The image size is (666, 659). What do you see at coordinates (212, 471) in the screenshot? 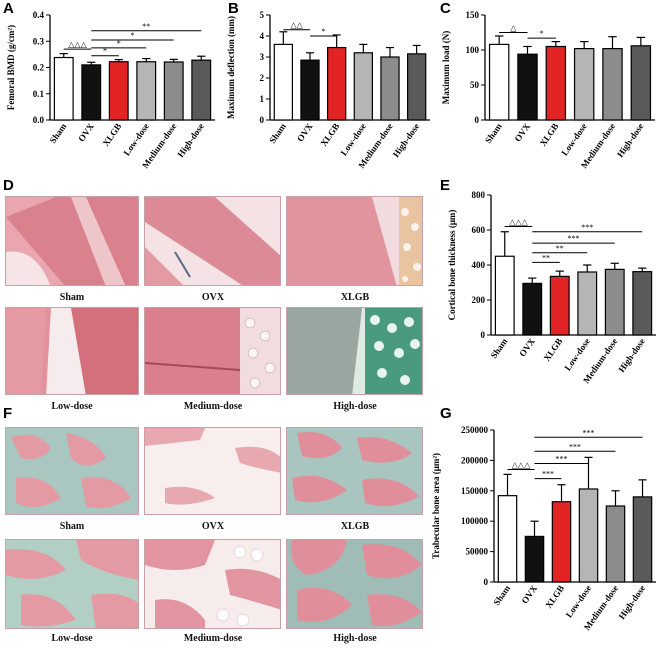
I see `histology-f-ovx` at bounding box center [212, 471].